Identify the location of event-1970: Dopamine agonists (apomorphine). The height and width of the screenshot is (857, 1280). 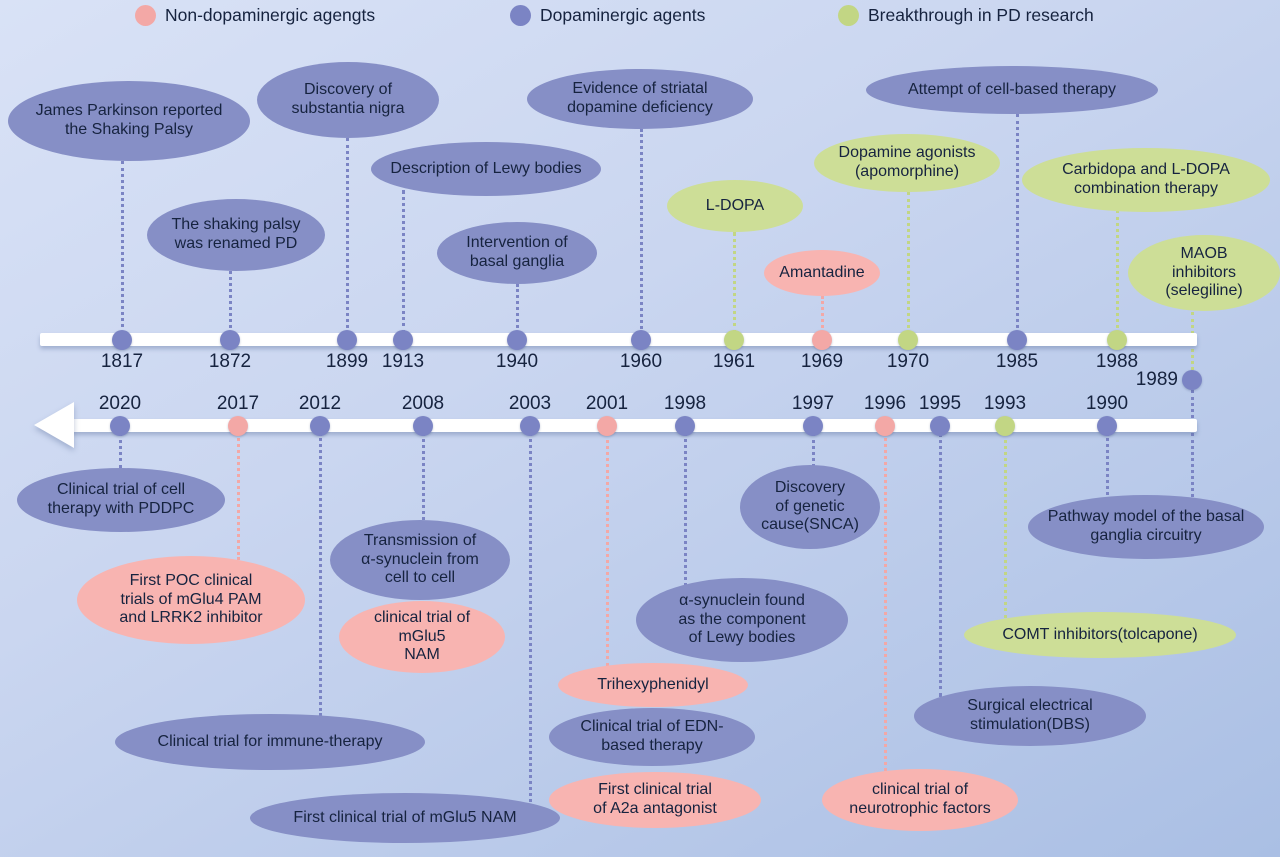
(907, 163).